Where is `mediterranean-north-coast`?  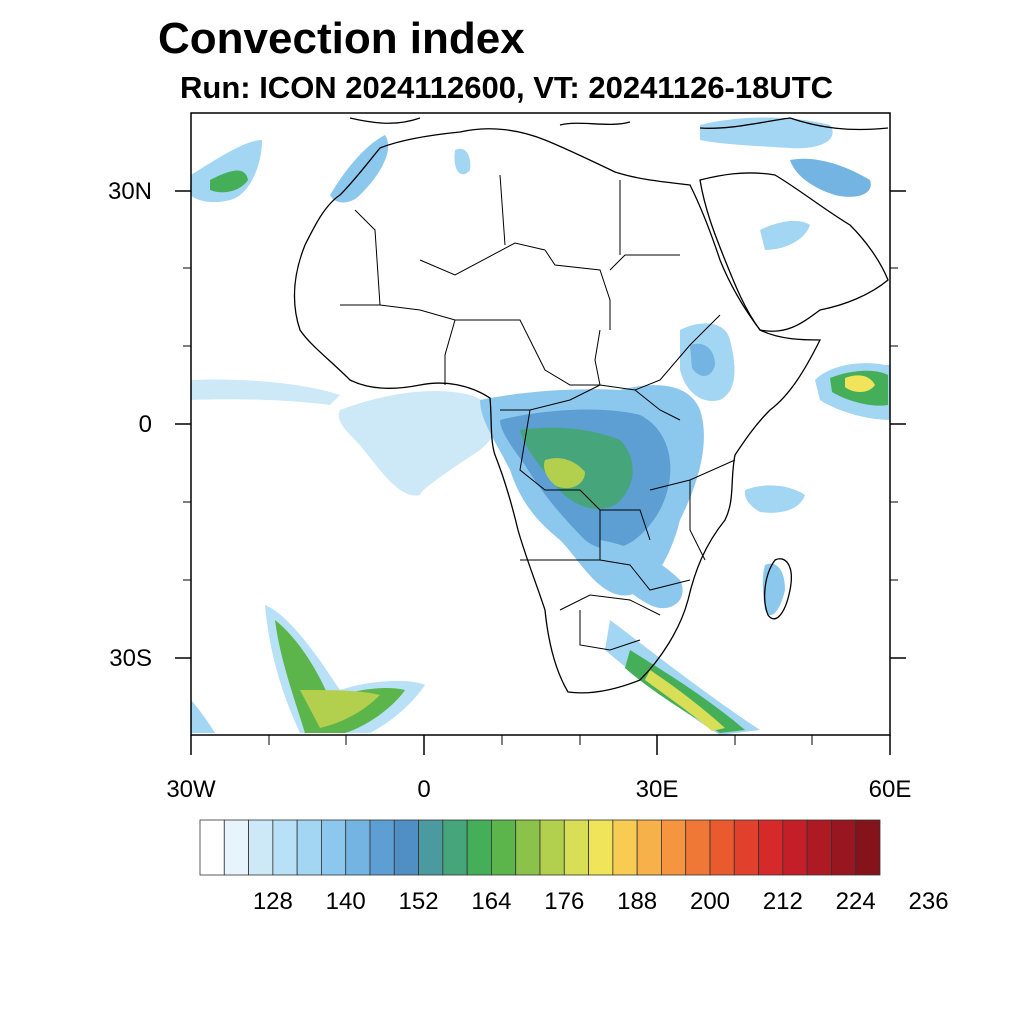 mediterranean-north-coast is located at coordinates (619, 124).